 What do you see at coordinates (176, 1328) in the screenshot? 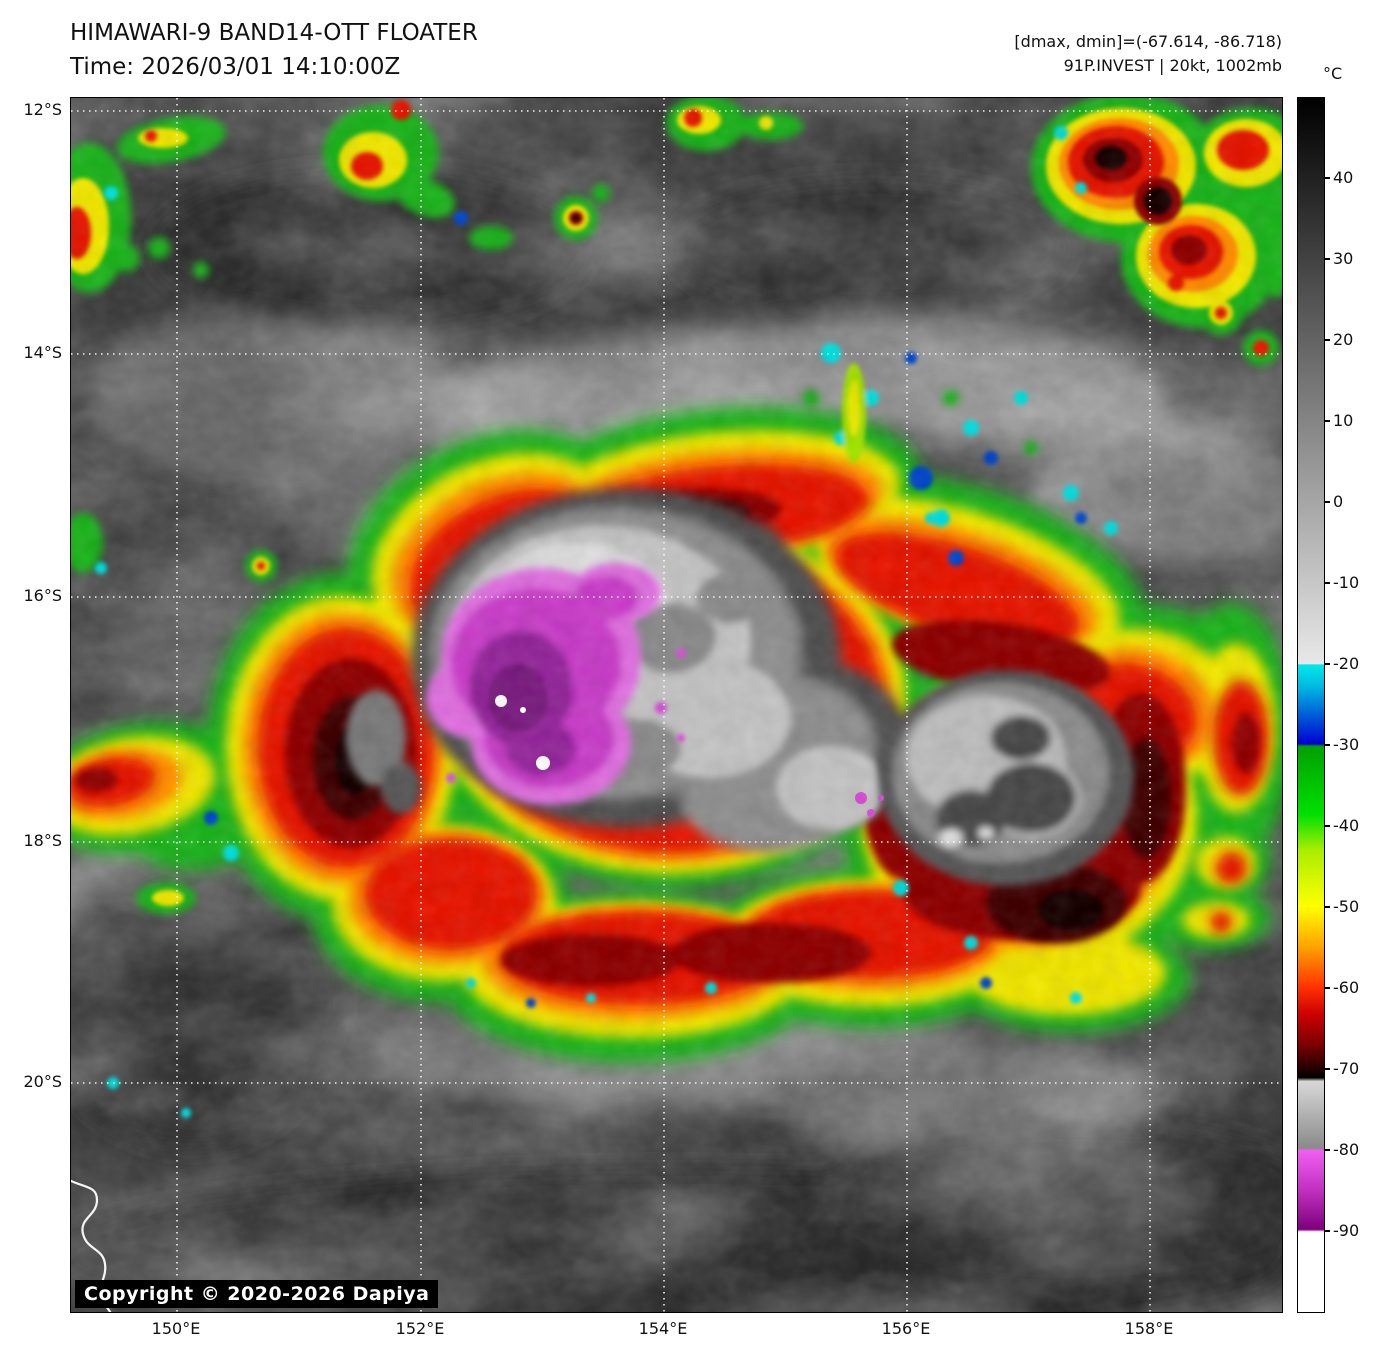
I see `lon-tick-label-150e: 150°E` at bounding box center [176, 1328].